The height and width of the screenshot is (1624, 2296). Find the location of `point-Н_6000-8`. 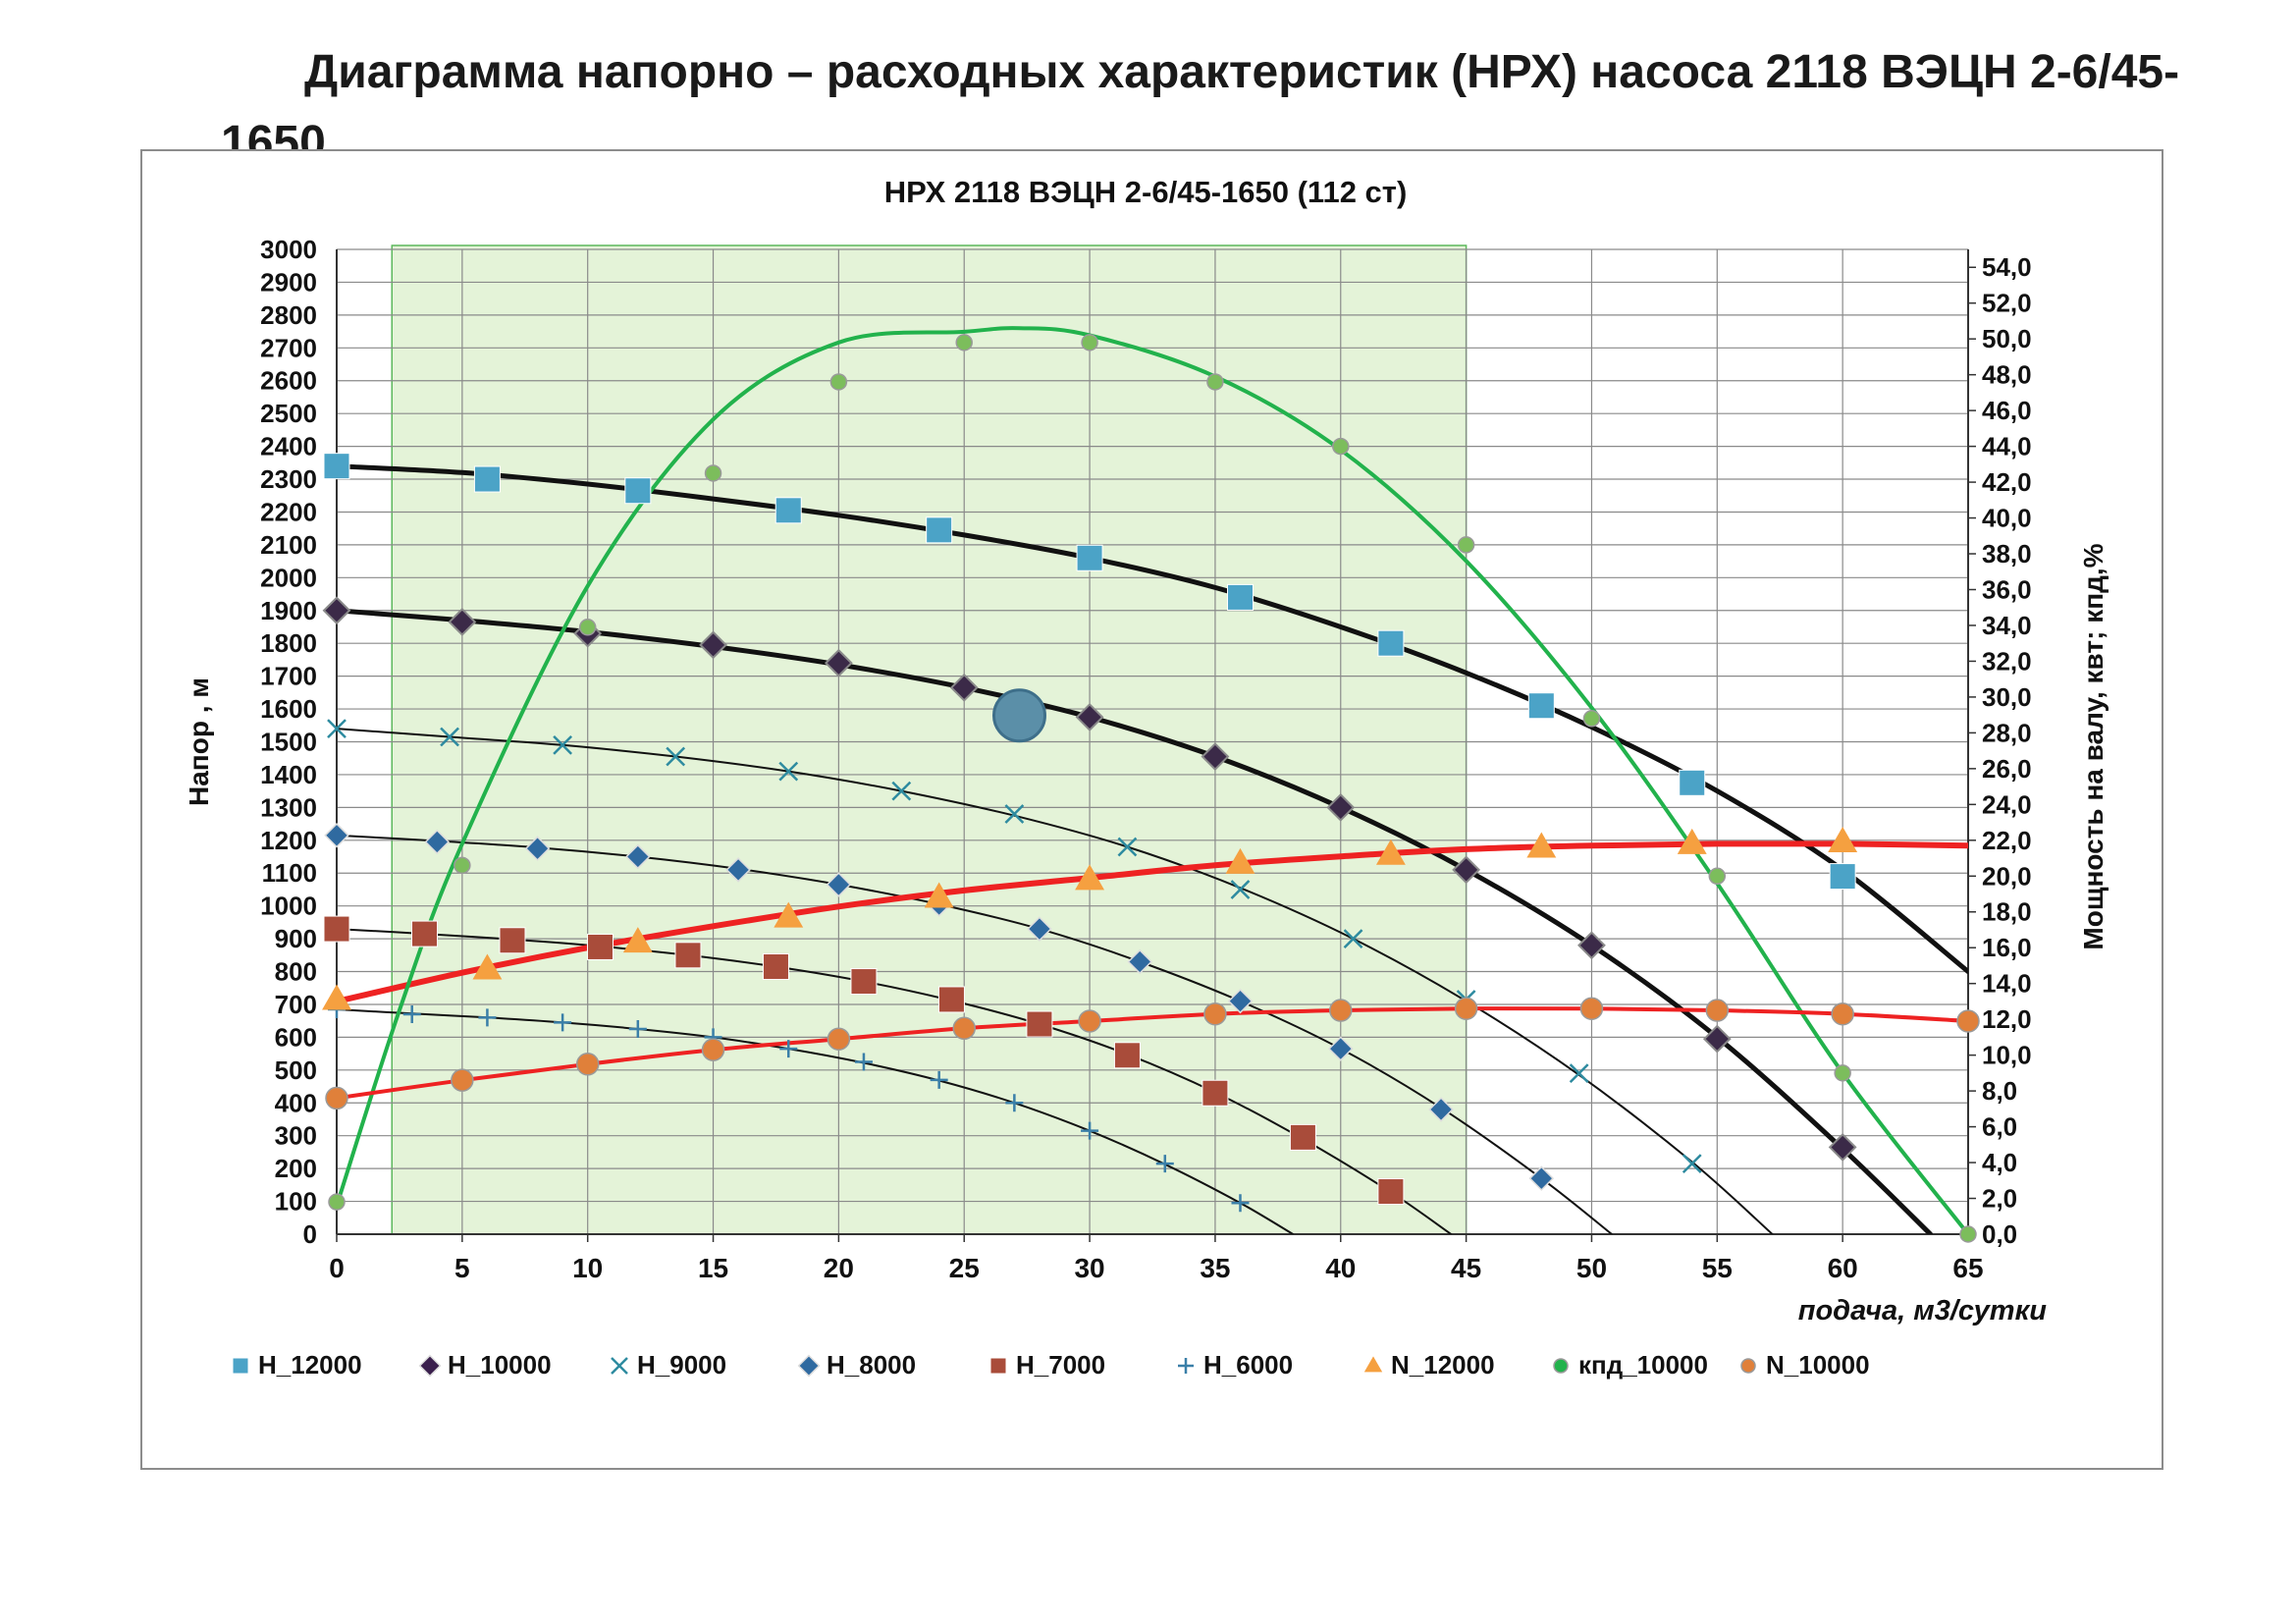

point-Н_6000-8 is located at coordinates (939, 1079).